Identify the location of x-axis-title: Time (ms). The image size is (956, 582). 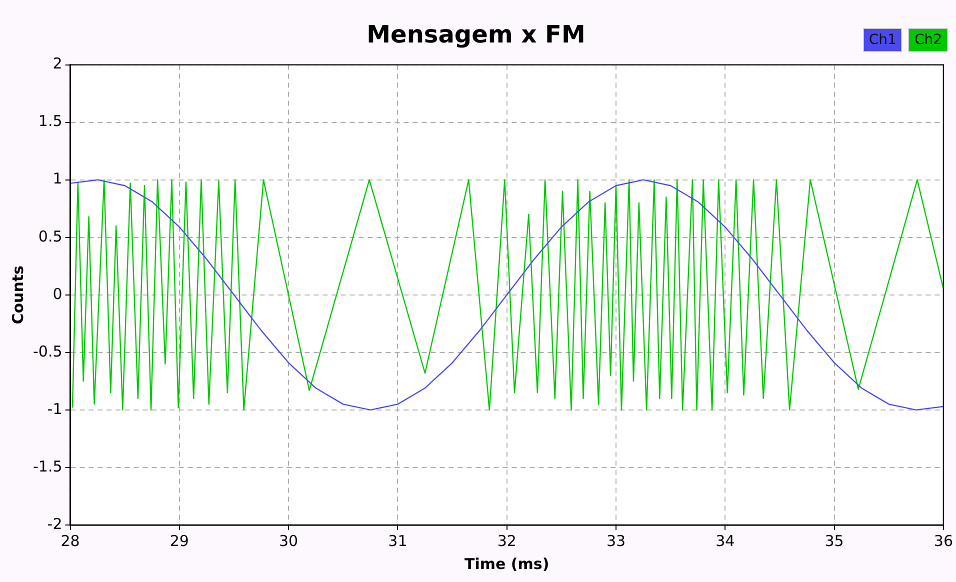
(507, 563).